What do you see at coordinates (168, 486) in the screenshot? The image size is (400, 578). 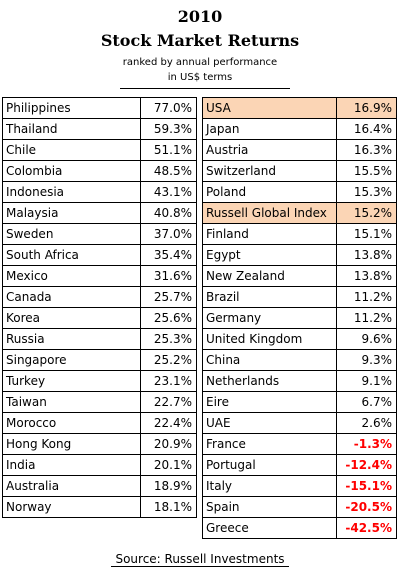 I see `return-cell: 18.9%` at bounding box center [168, 486].